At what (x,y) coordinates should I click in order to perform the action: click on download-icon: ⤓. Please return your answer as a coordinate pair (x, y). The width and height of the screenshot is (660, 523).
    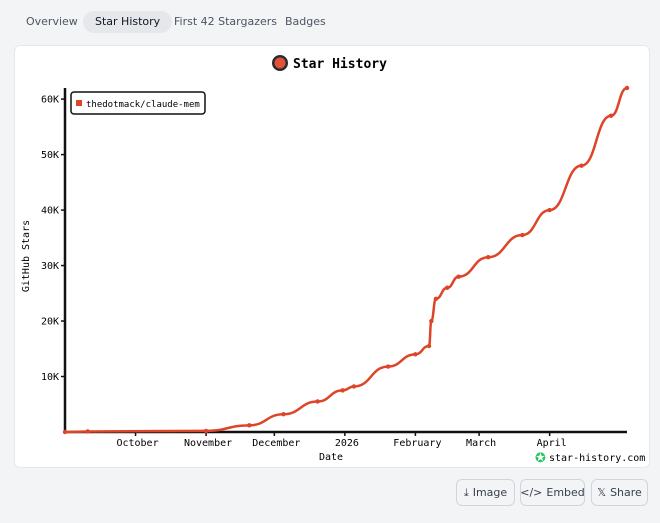
    Looking at the image, I should click on (466, 492).